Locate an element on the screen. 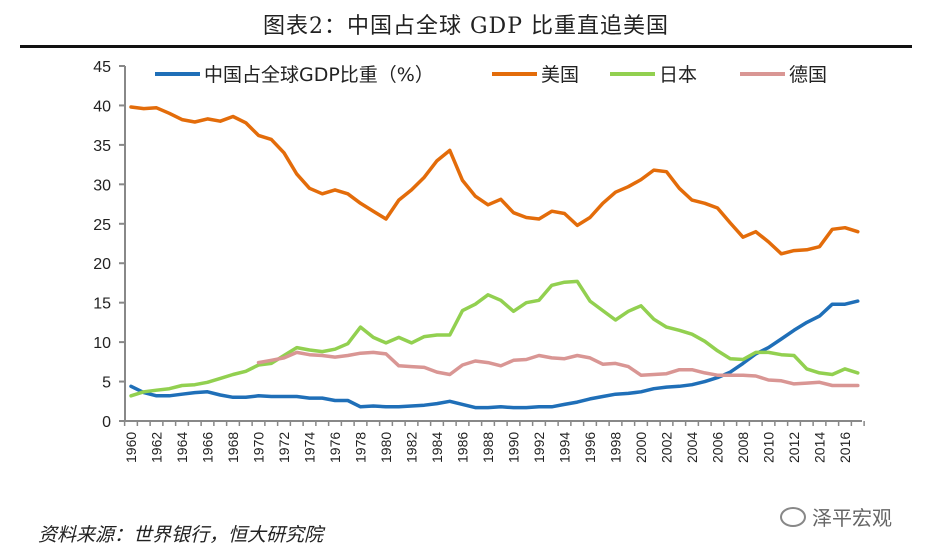 The width and height of the screenshot is (932, 553). x-tick-label: 2006 is located at coordinates (718, 447).